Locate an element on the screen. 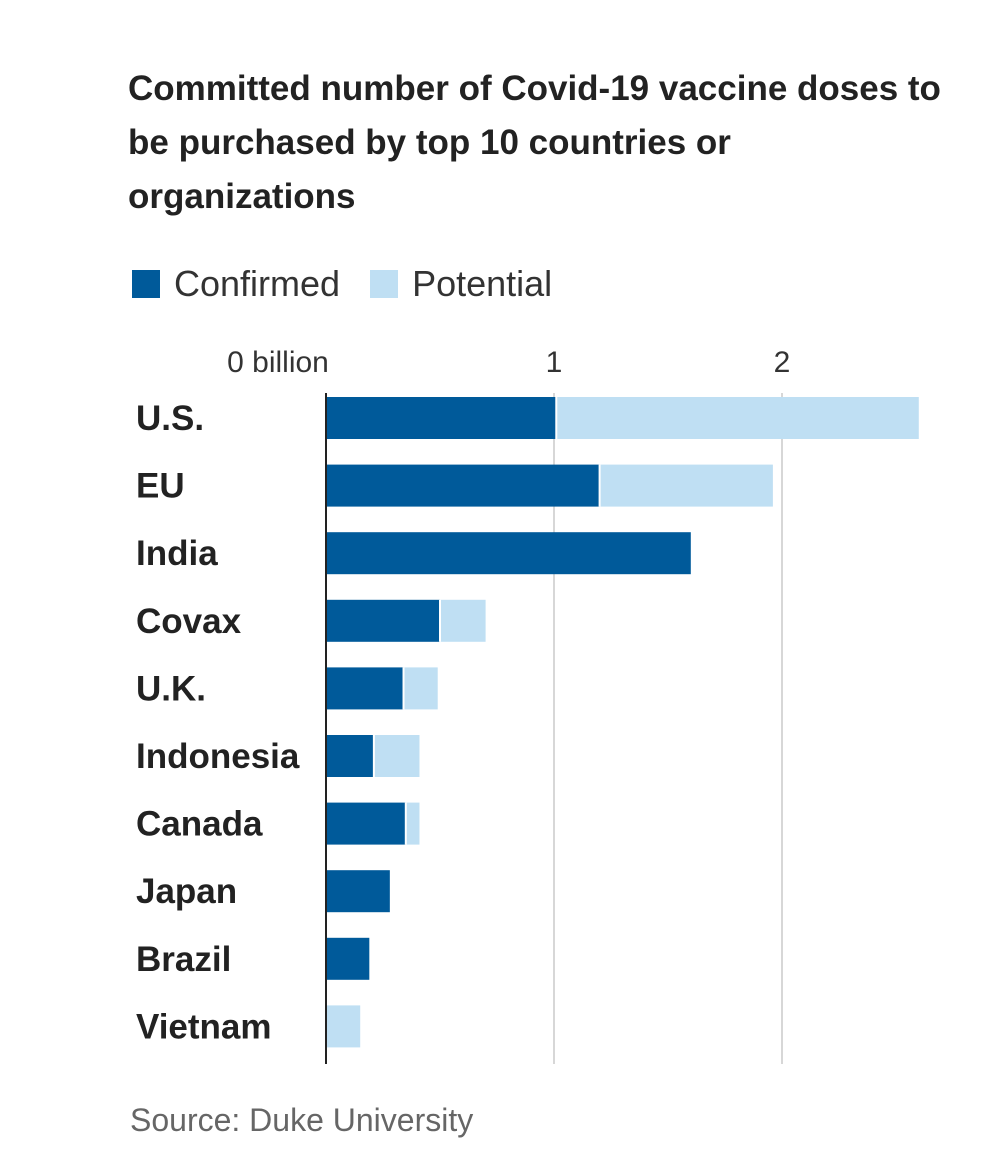  bar-confirmed-japan is located at coordinates (358, 891).